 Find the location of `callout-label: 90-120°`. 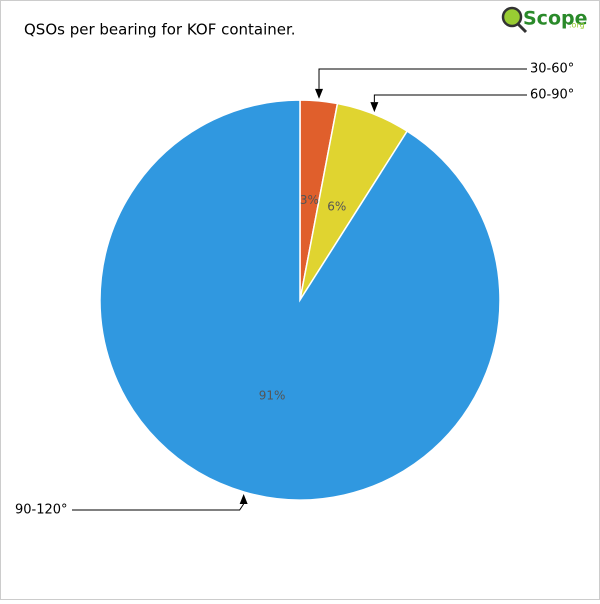

callout-label: 90-120° is located at coordinates (41, 510).